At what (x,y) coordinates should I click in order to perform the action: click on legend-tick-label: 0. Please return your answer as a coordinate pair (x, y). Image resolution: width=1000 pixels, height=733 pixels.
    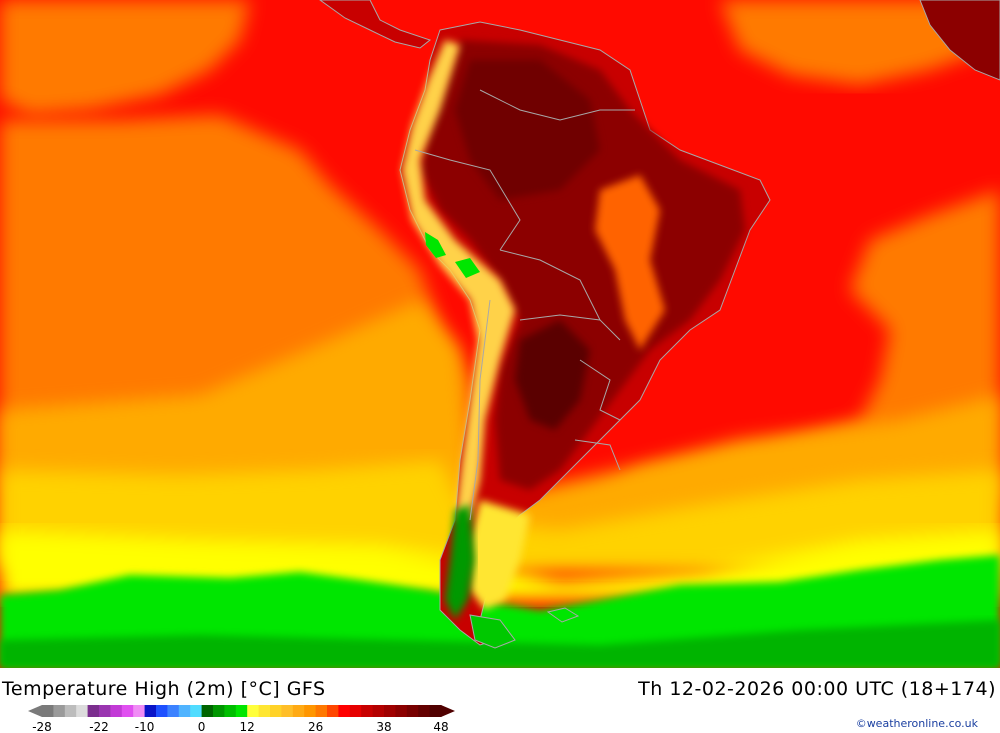
    Looking at the image, I should click on (202, 726).